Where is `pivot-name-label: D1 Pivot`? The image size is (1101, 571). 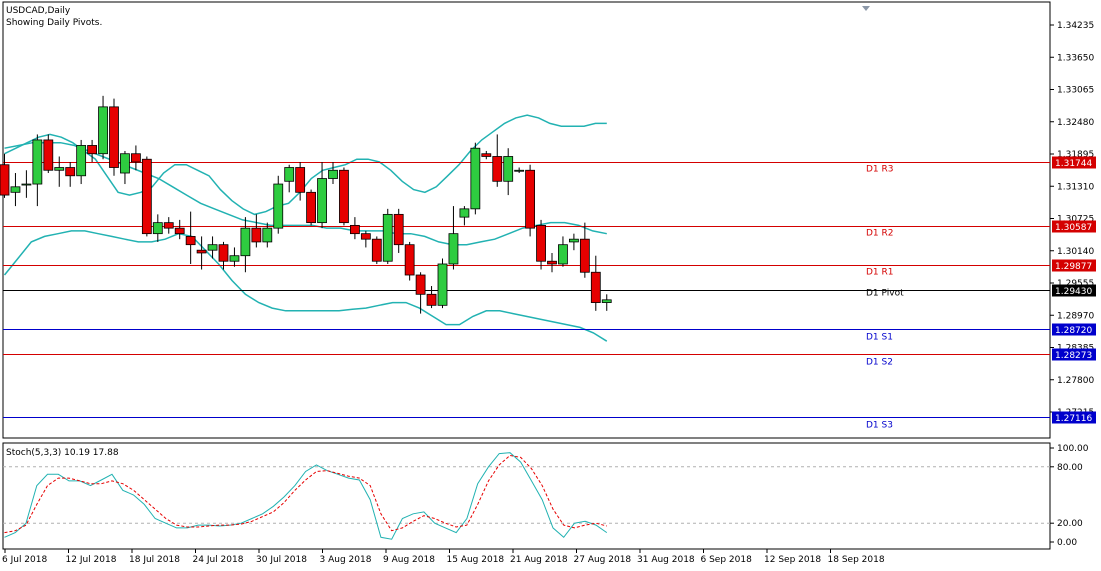 pivot-name-label: D1 Pivot is located at coordinates (885, 294).